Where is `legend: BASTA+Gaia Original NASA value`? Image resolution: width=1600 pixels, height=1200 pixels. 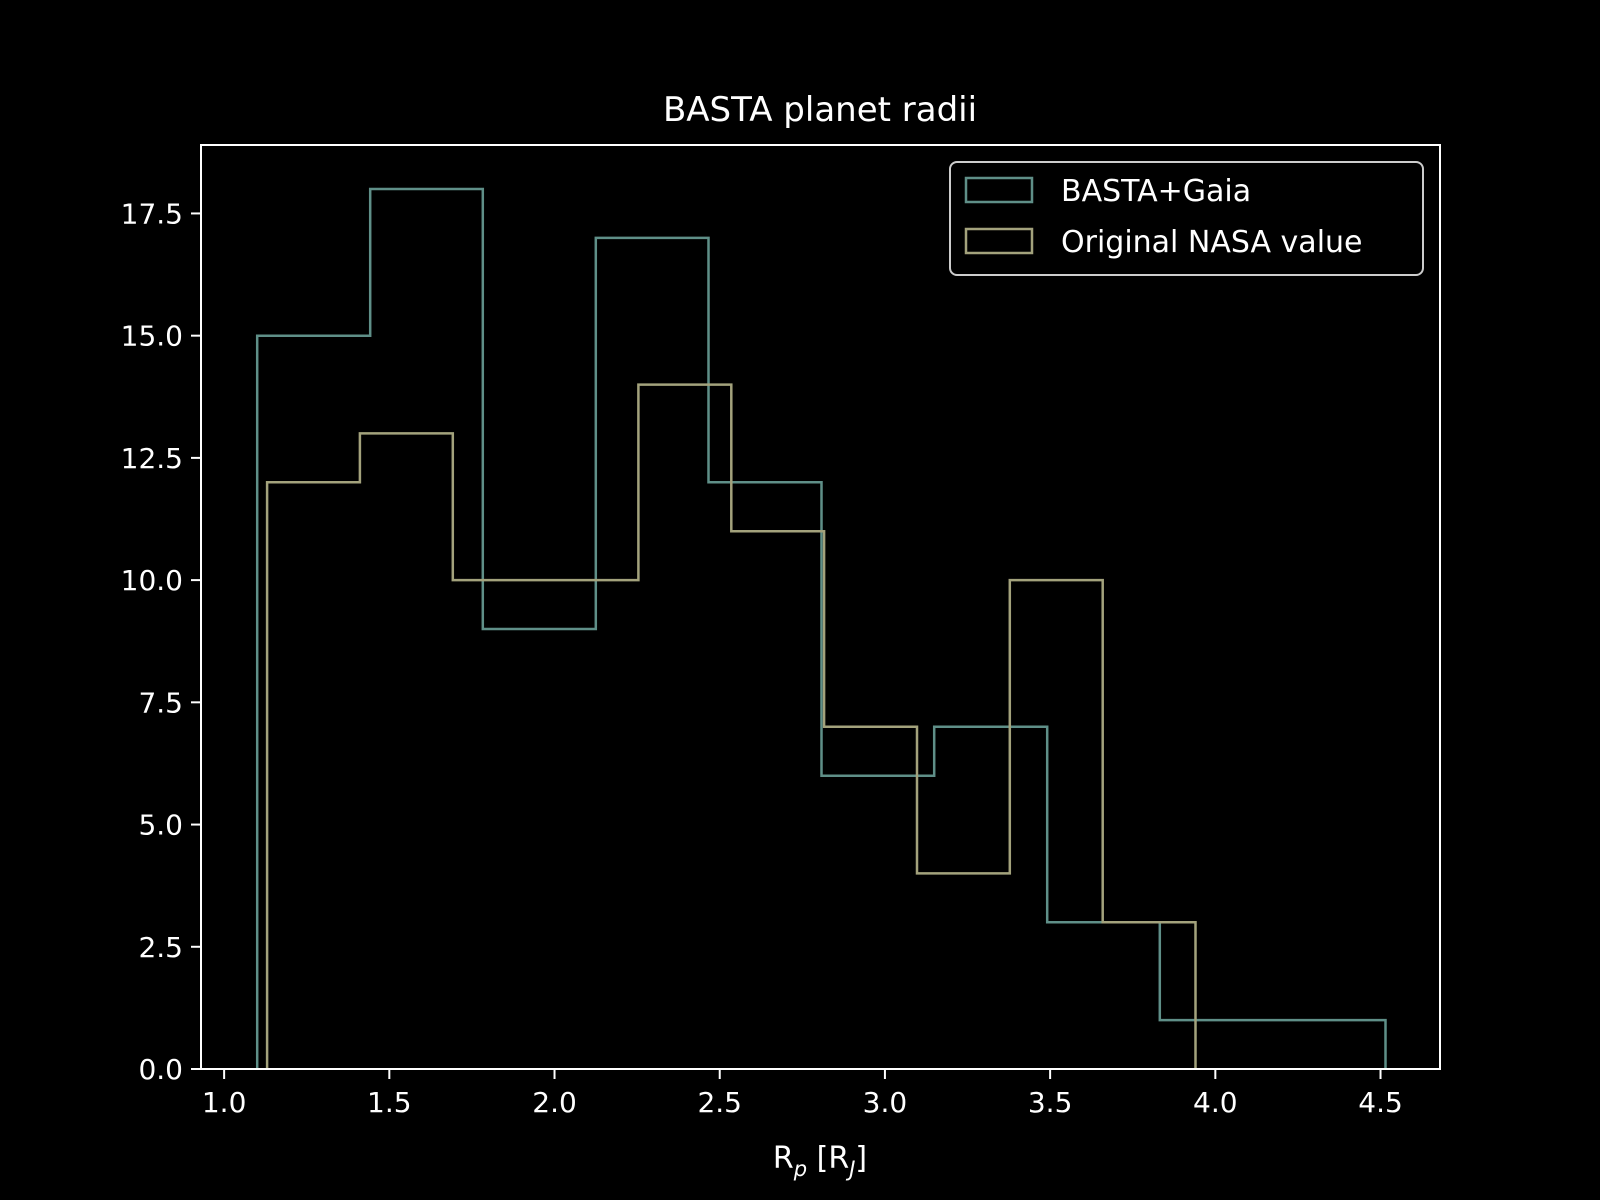 legend: BASTA+Gaia Original NASA value is located at coordinates (1186, 218).